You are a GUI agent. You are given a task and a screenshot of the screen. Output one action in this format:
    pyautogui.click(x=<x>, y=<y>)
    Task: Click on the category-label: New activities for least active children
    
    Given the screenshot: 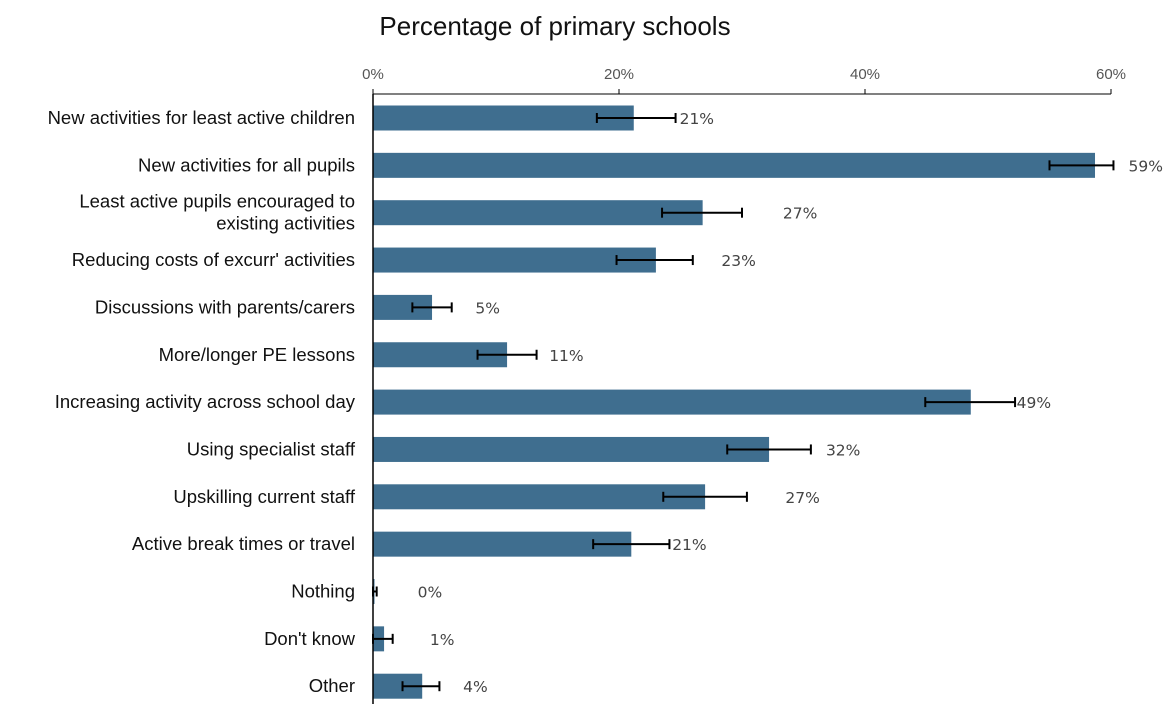 What is the action you would take?
    pyautogui.click(x=201, y=117)
    